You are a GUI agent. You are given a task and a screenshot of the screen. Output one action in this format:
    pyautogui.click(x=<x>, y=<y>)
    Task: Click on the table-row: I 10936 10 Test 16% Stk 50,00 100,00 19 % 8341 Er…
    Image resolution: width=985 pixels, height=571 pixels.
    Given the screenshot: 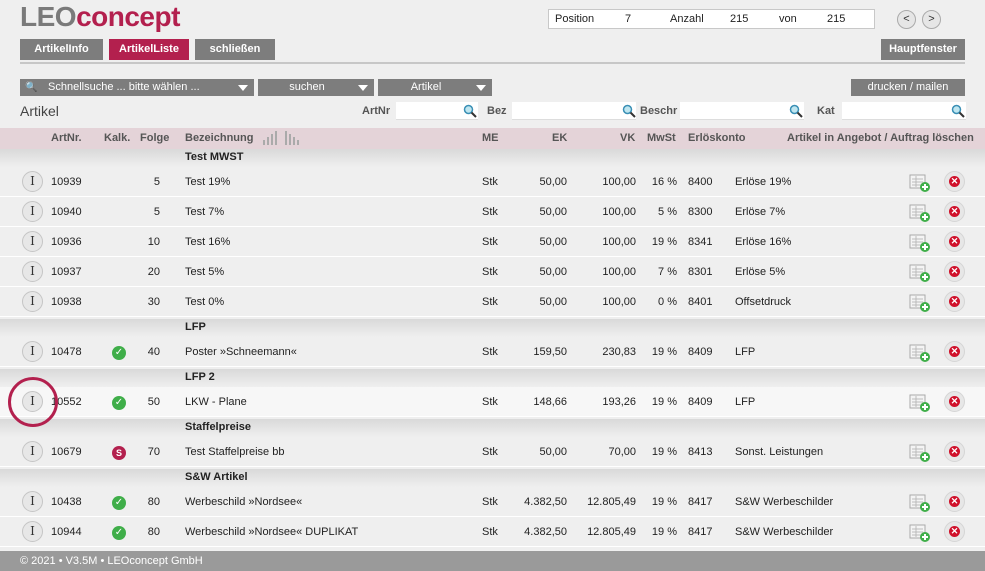 What is the action you would take?
    pyautogui.click(x=492, y=242)
    